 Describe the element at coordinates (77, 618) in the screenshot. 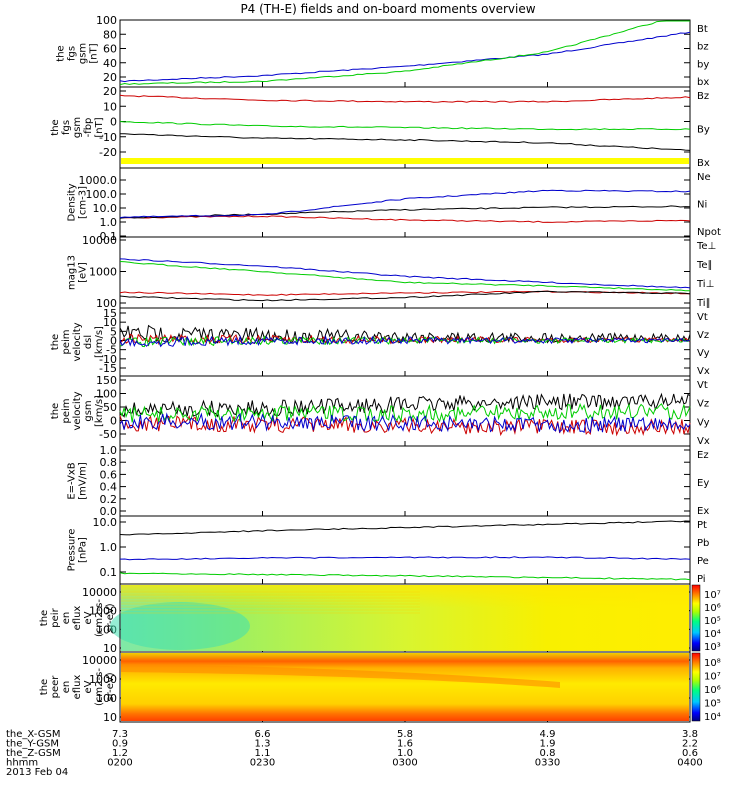

I see `y-axis-label: eflux` at that location.